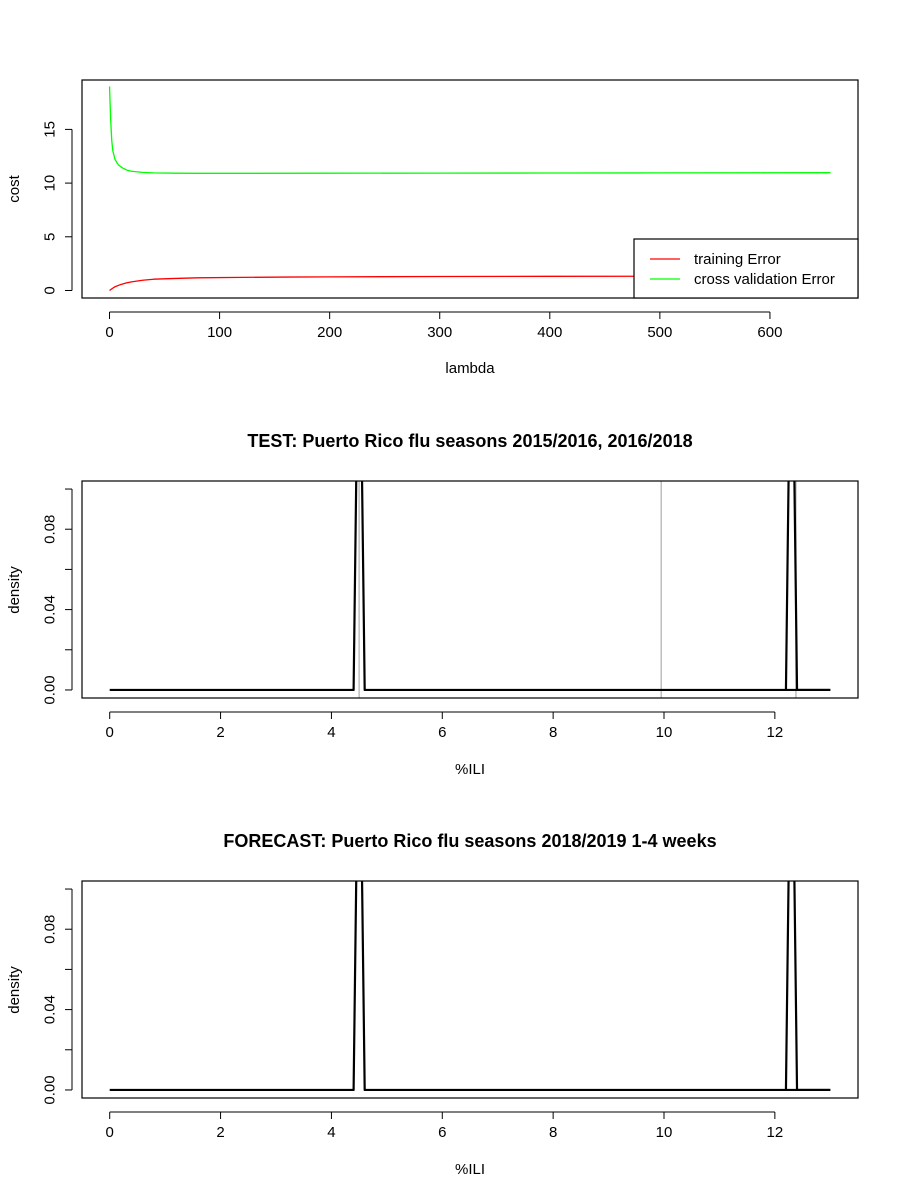 This screenshot has height=1200, width=900. I want to click on cost-chart-series, so click(469, 189).